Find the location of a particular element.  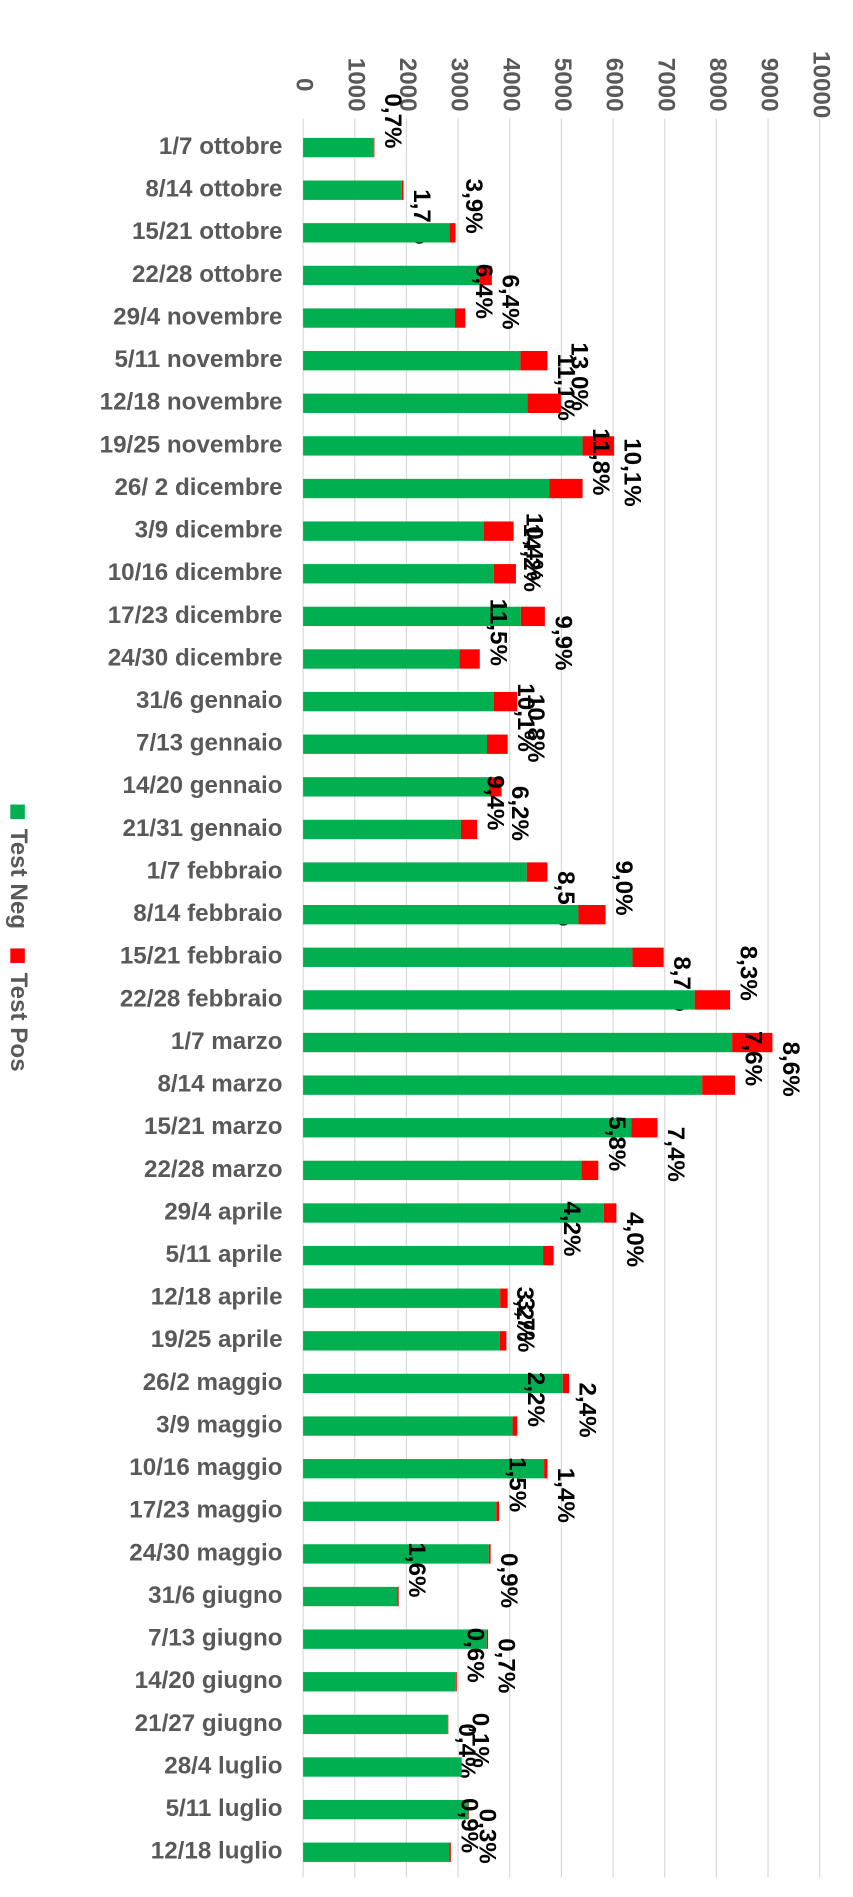

category-label: 5/11 novembre is located at coordinates (198, 359).